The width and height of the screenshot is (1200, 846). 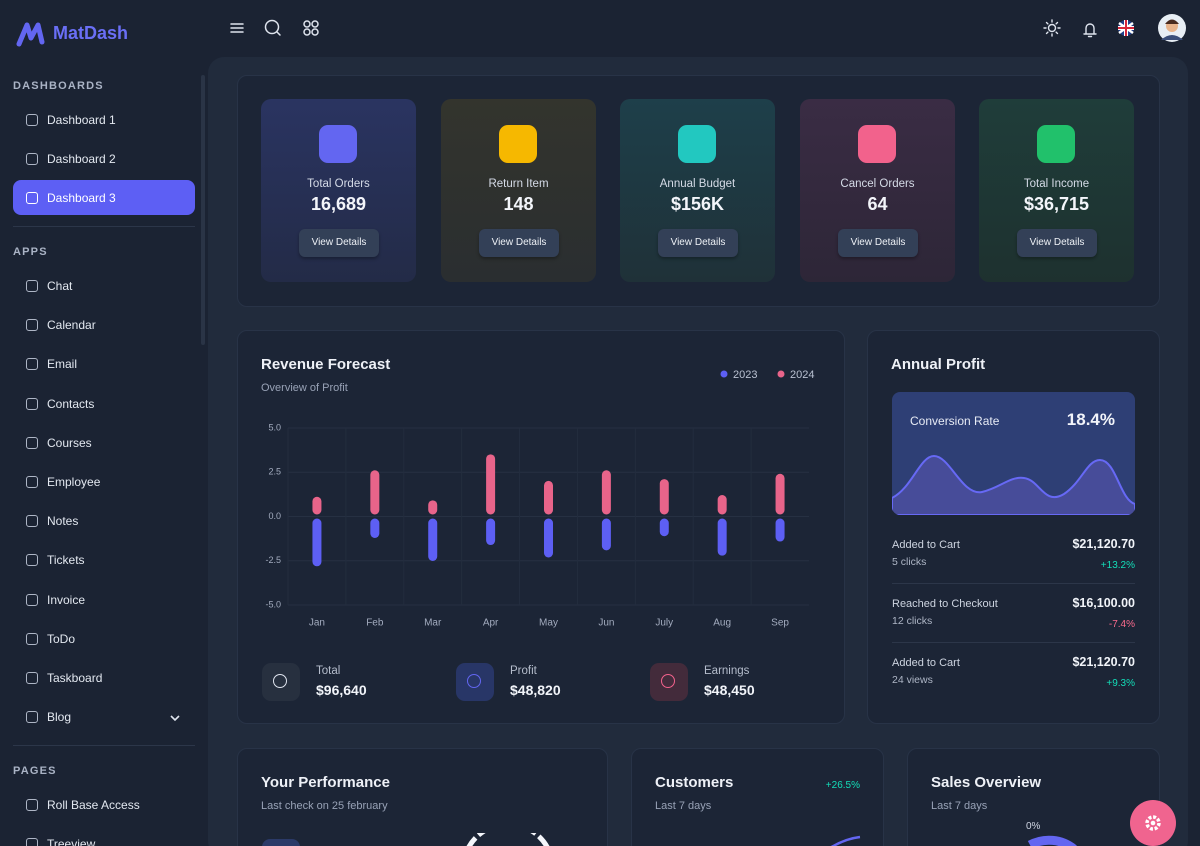 I want to click on summary-label: Earnings, so click(x=727, y=671).